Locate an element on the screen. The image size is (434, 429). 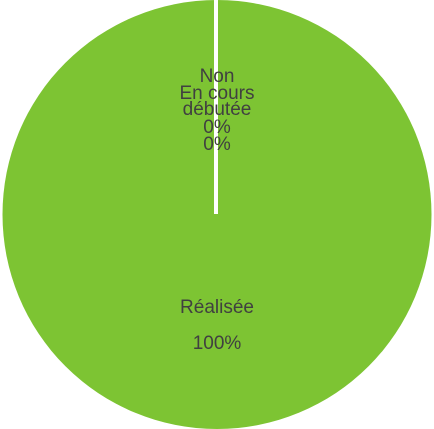
label-realisee-name: Réalisée is located at coordinates (217, 307).